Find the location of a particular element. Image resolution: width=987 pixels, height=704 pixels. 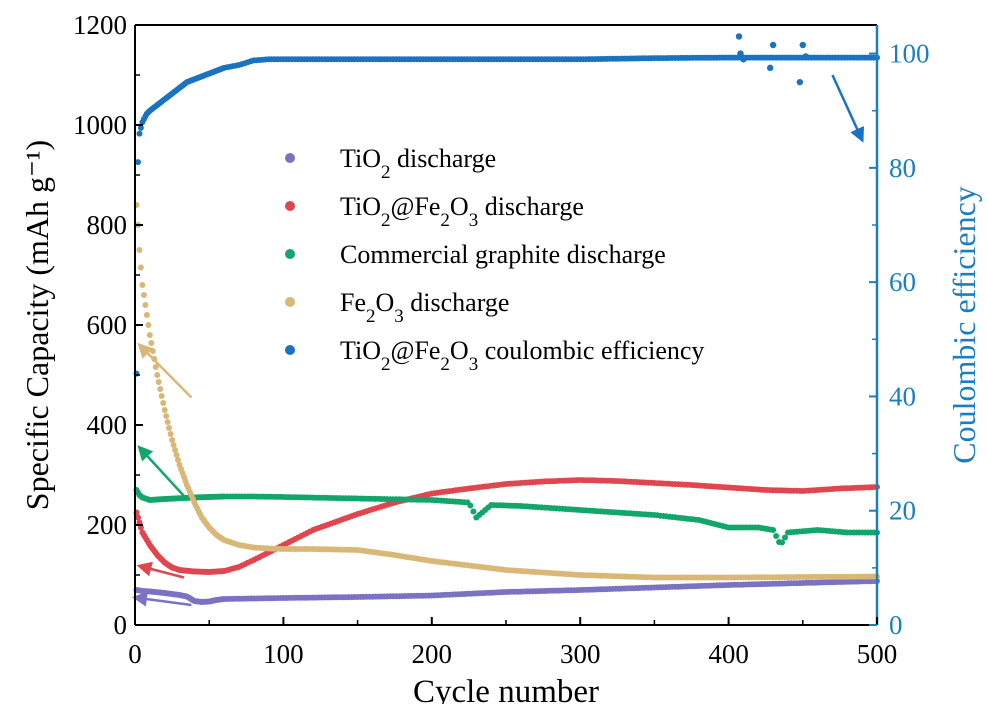

series-tio2_fe2o3 is located at coordinates (506, 526).